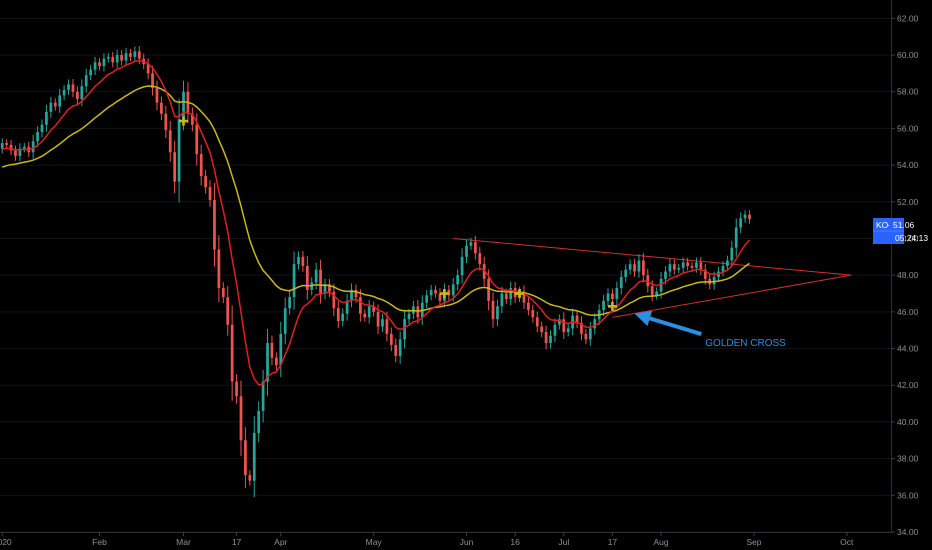 This screenshot has height=550, width=932. I want to click on y-tick-label: 50.00, so click(908, 238).